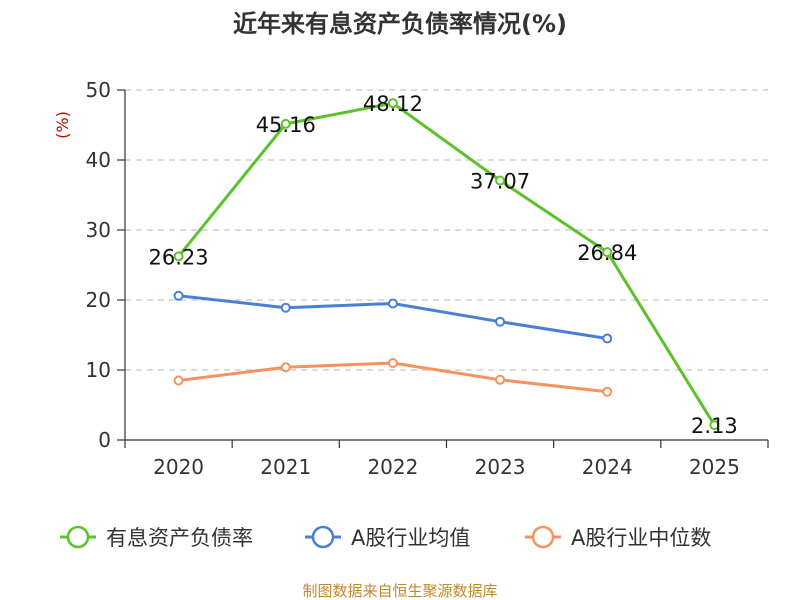 This screenshot has height=600, width=800. Describe the element at coordinates (62, 125) in the screenshot. I see `y-axis-unit: (%)` at that location.